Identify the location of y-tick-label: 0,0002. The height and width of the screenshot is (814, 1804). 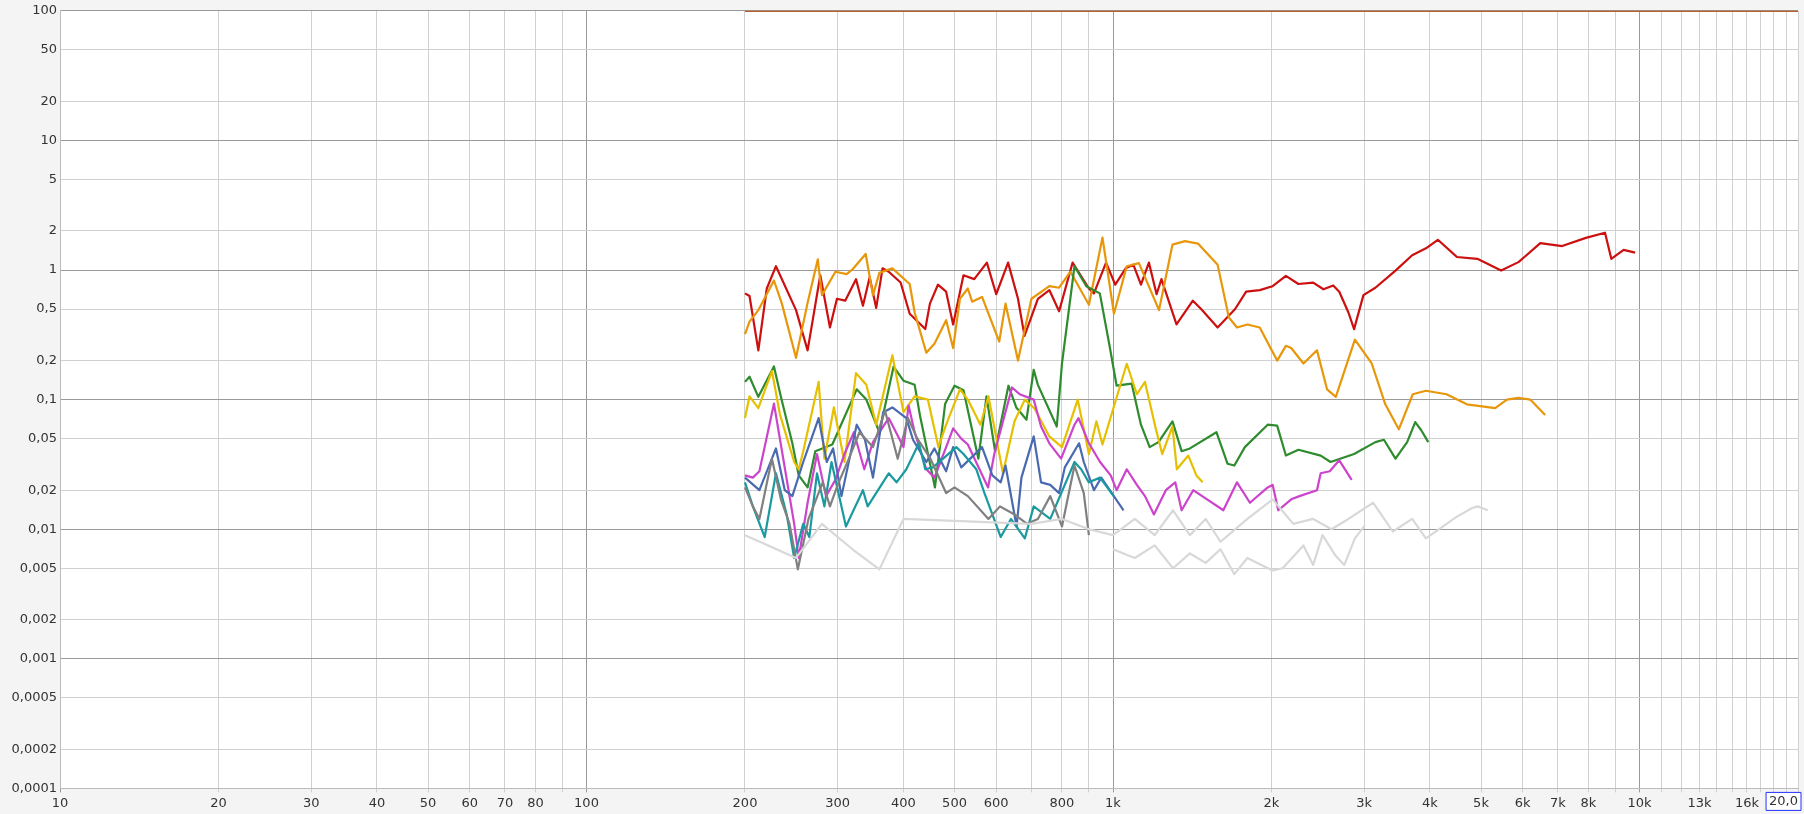
(34, 748).